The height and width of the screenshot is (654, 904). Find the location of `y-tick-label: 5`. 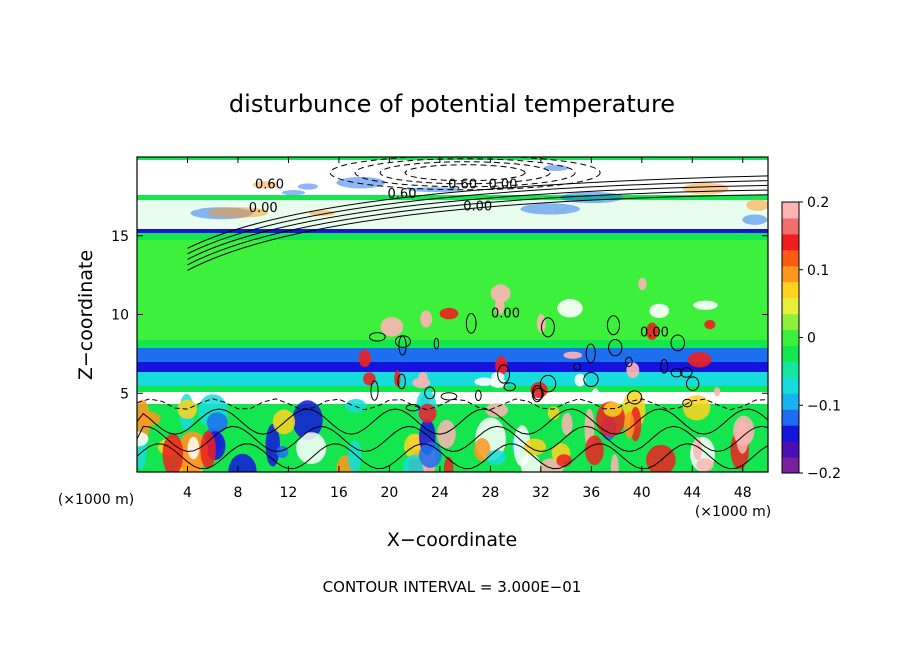

y-tick-label: 5 is located at coordinates (124, 394).